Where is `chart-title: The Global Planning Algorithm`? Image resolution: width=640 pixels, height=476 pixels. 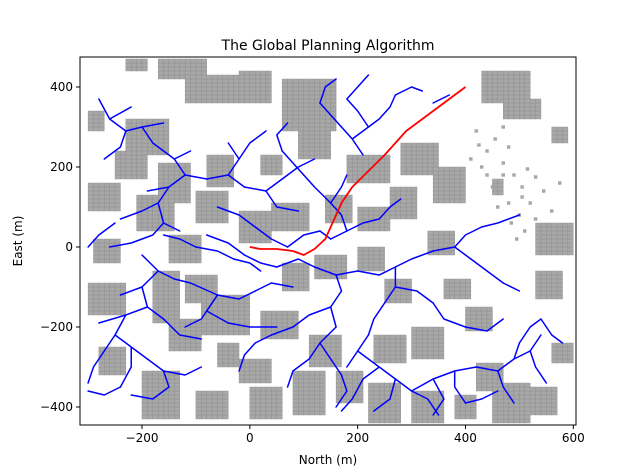 chart-title: The Global Planning Algorithm is located at coordinates (328, 46).